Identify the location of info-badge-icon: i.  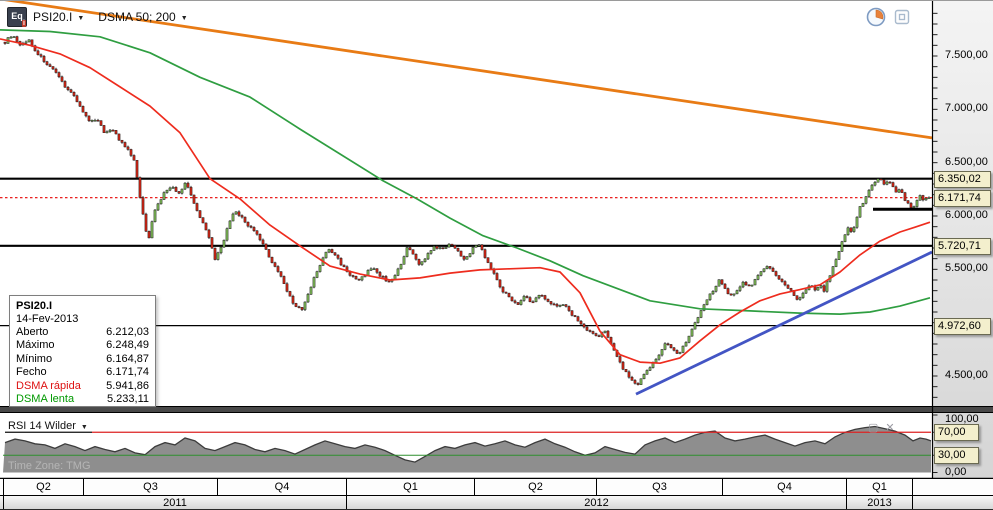
(24, 23).